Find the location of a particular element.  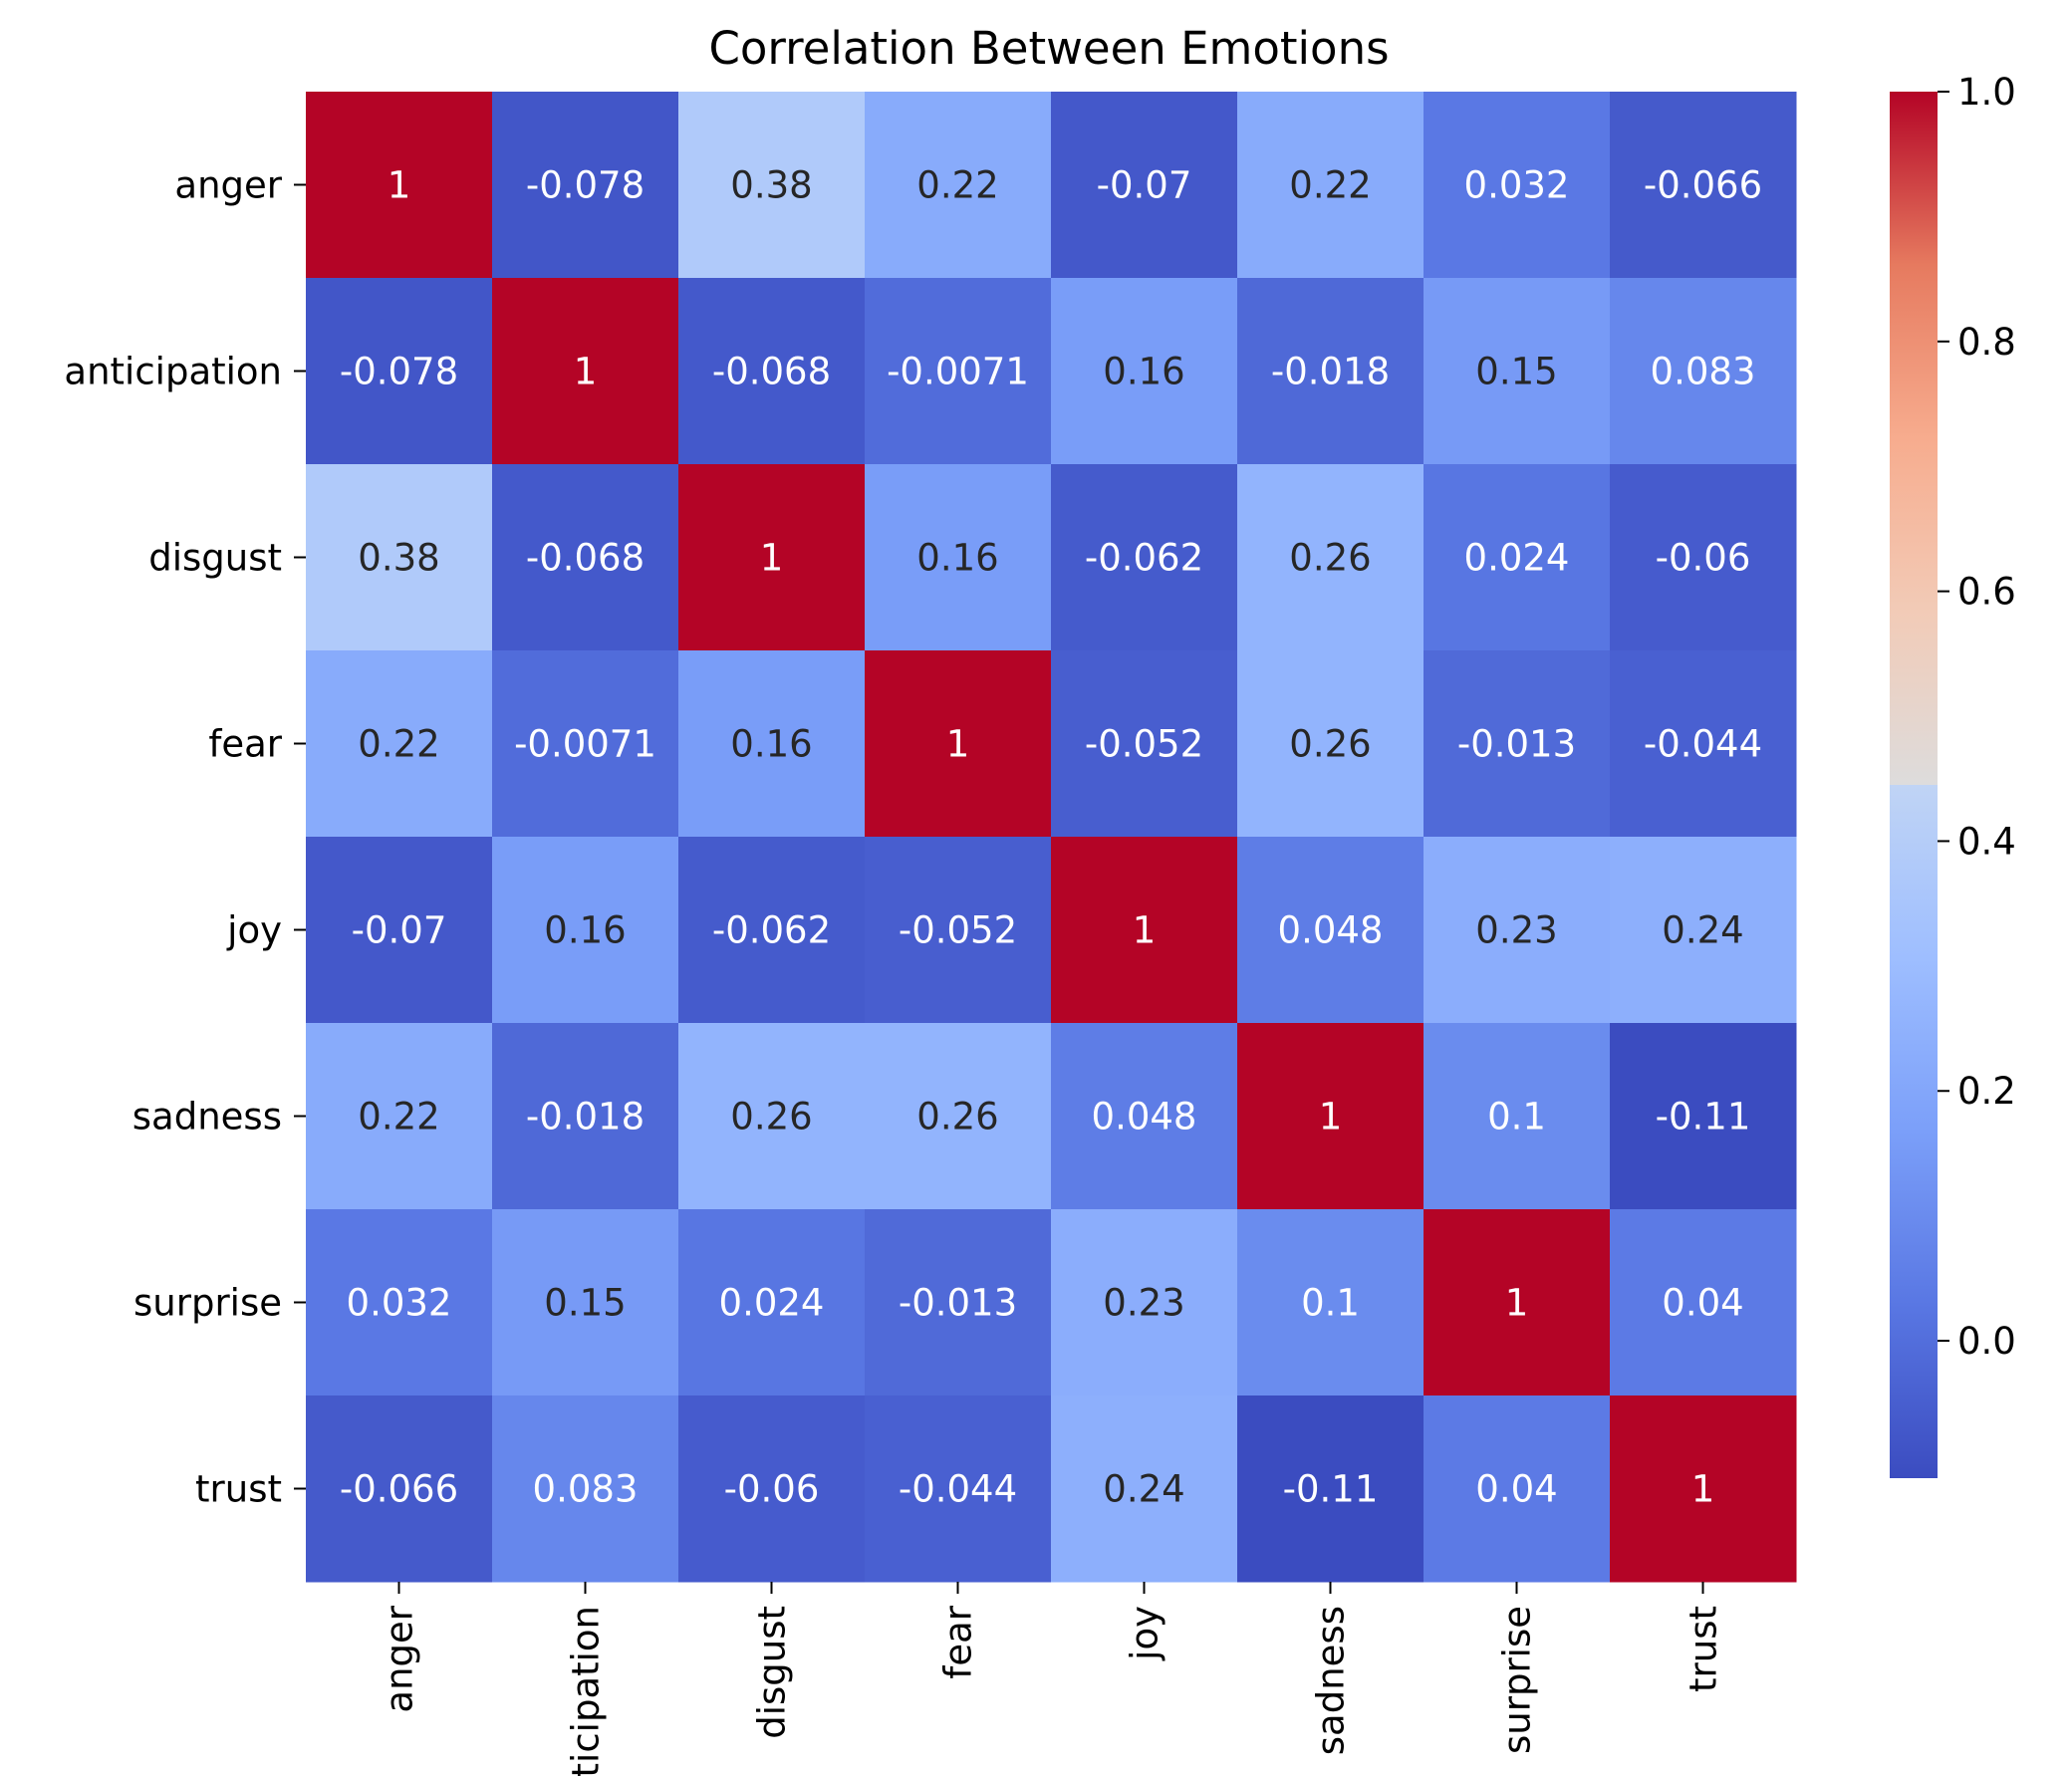

colorbar-tick-label: 0.8 is located at coordinates (1986, 342).